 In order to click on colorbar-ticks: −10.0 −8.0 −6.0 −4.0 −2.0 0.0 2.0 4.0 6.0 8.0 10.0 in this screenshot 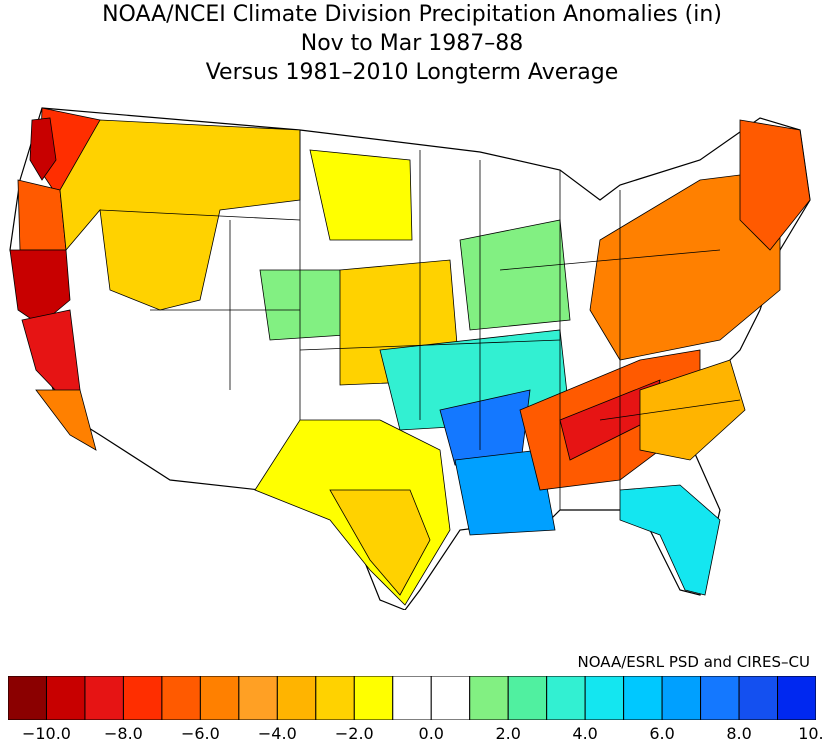, I will do `click(412, 734)`.